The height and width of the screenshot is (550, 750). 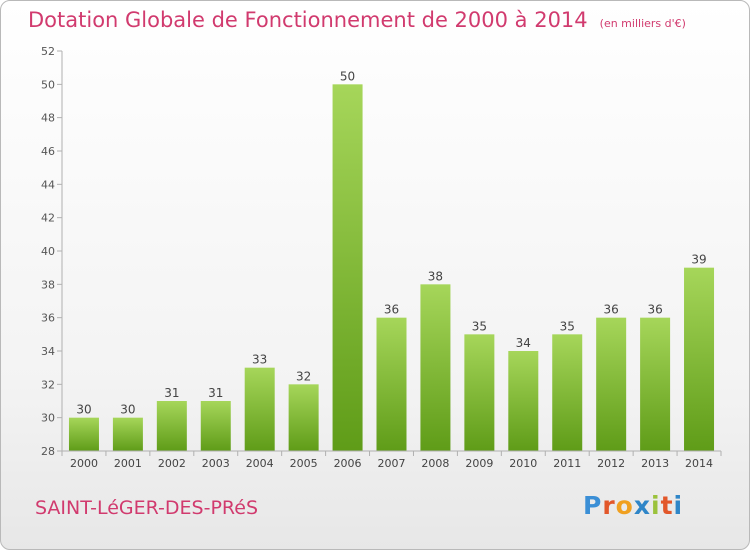 What do you see at coordinates (642, 505) in the screenshot?
I see `logo-letter: x` at bounding box center [642, 505].